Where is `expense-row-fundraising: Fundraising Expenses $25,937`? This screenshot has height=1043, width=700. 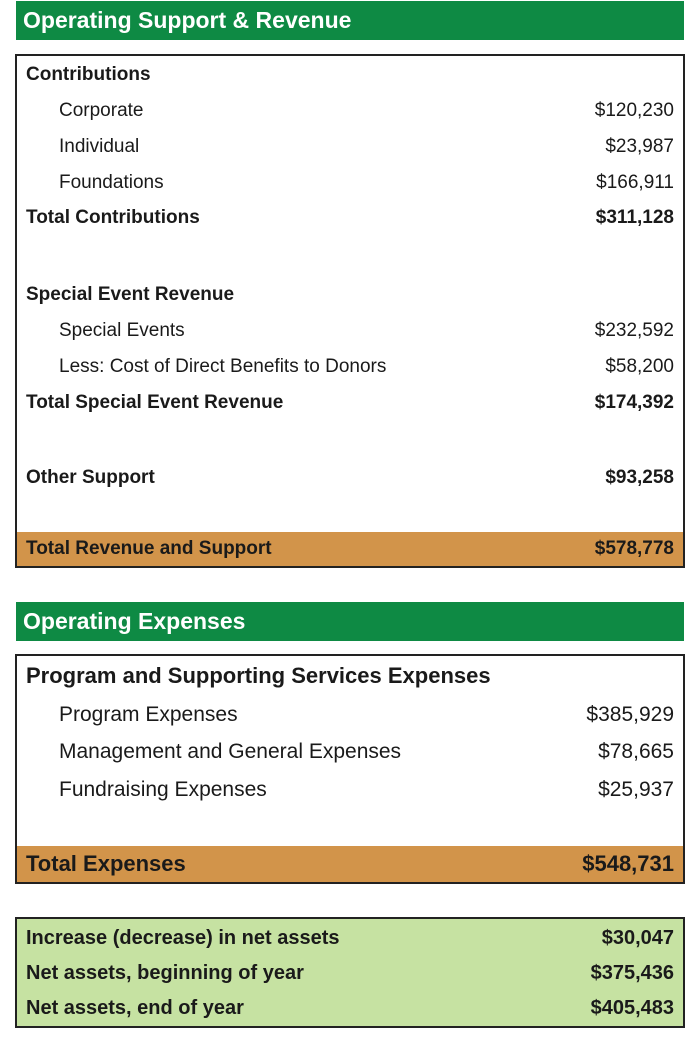 expense-row-fundraising: Fundraising Expenses $25,937 is located at coordinates (350, 790).